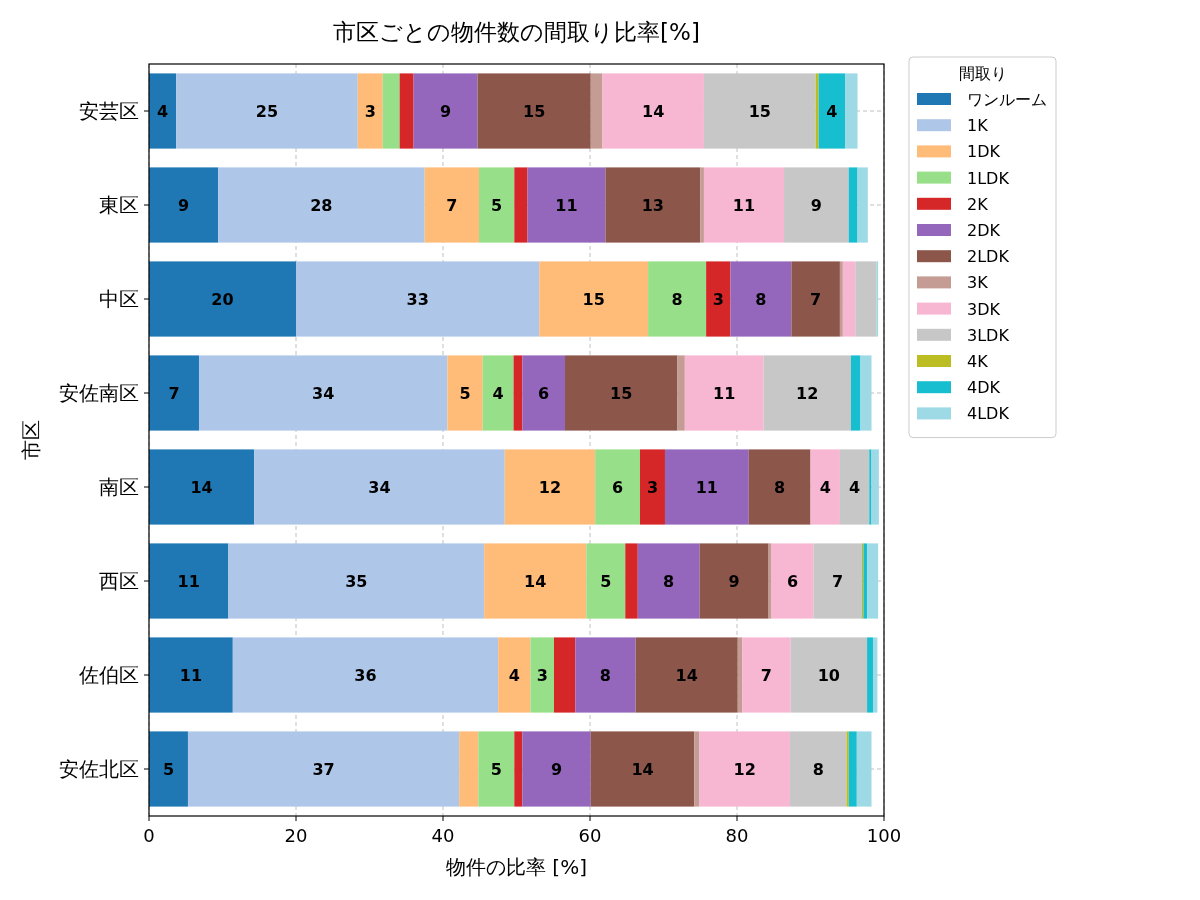 Image resolution: width=1200 pixels, height=900 pixels. What do you see at coordinates (982, 73) in the screenshot?
I see `legend-title: 間取り` at bounding box center [982, 73].